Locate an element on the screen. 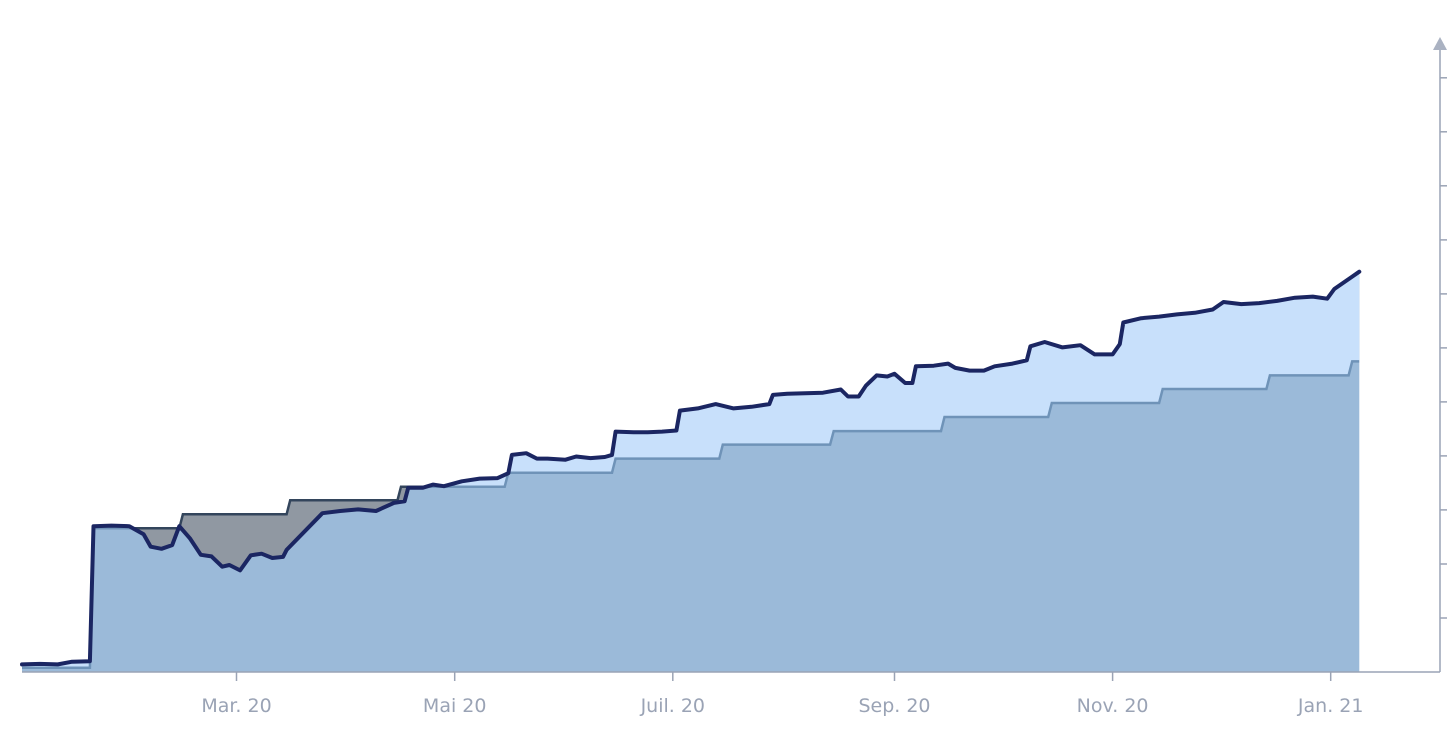 This screenshot has height=746, width=1456. x-tick-label: Mar. 20 is located at coordinates (236, 706).